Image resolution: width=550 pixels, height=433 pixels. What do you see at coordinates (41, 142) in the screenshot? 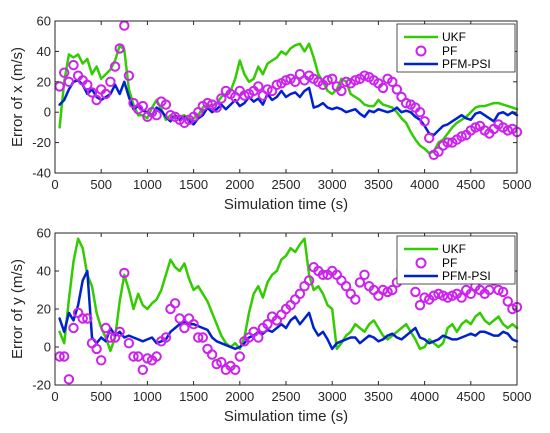
I see `chart-error-x-ytick-label: -20` at bounding box center [41, 142].